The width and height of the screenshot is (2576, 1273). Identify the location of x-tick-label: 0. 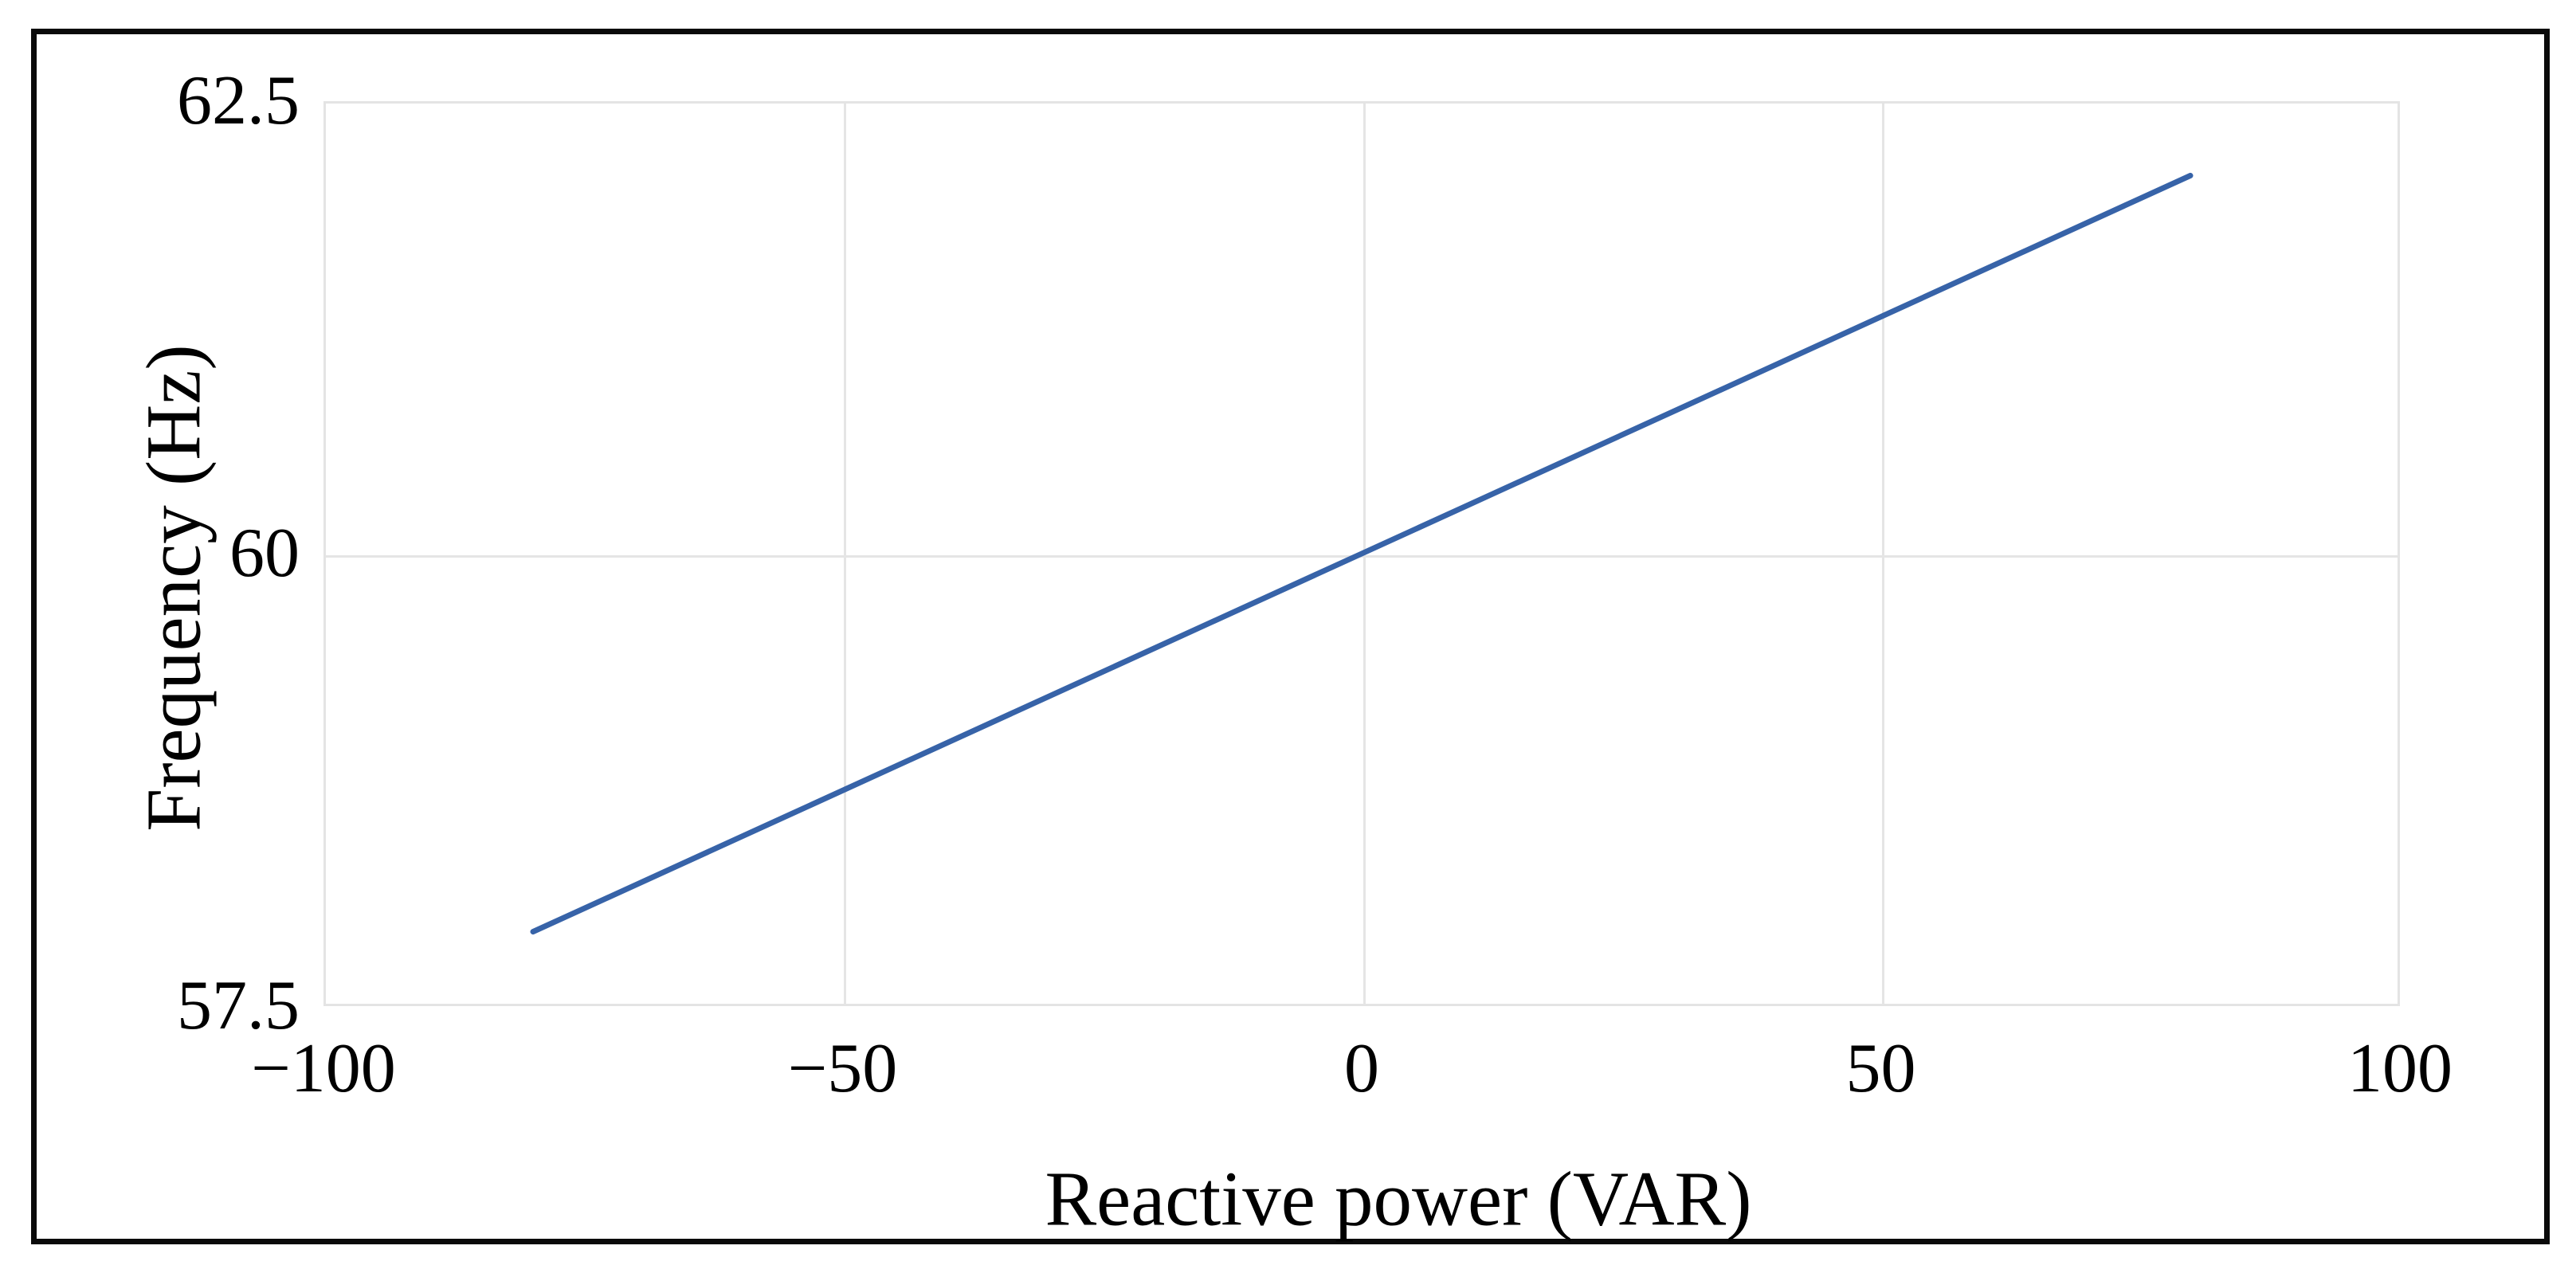
(1361, 1068).